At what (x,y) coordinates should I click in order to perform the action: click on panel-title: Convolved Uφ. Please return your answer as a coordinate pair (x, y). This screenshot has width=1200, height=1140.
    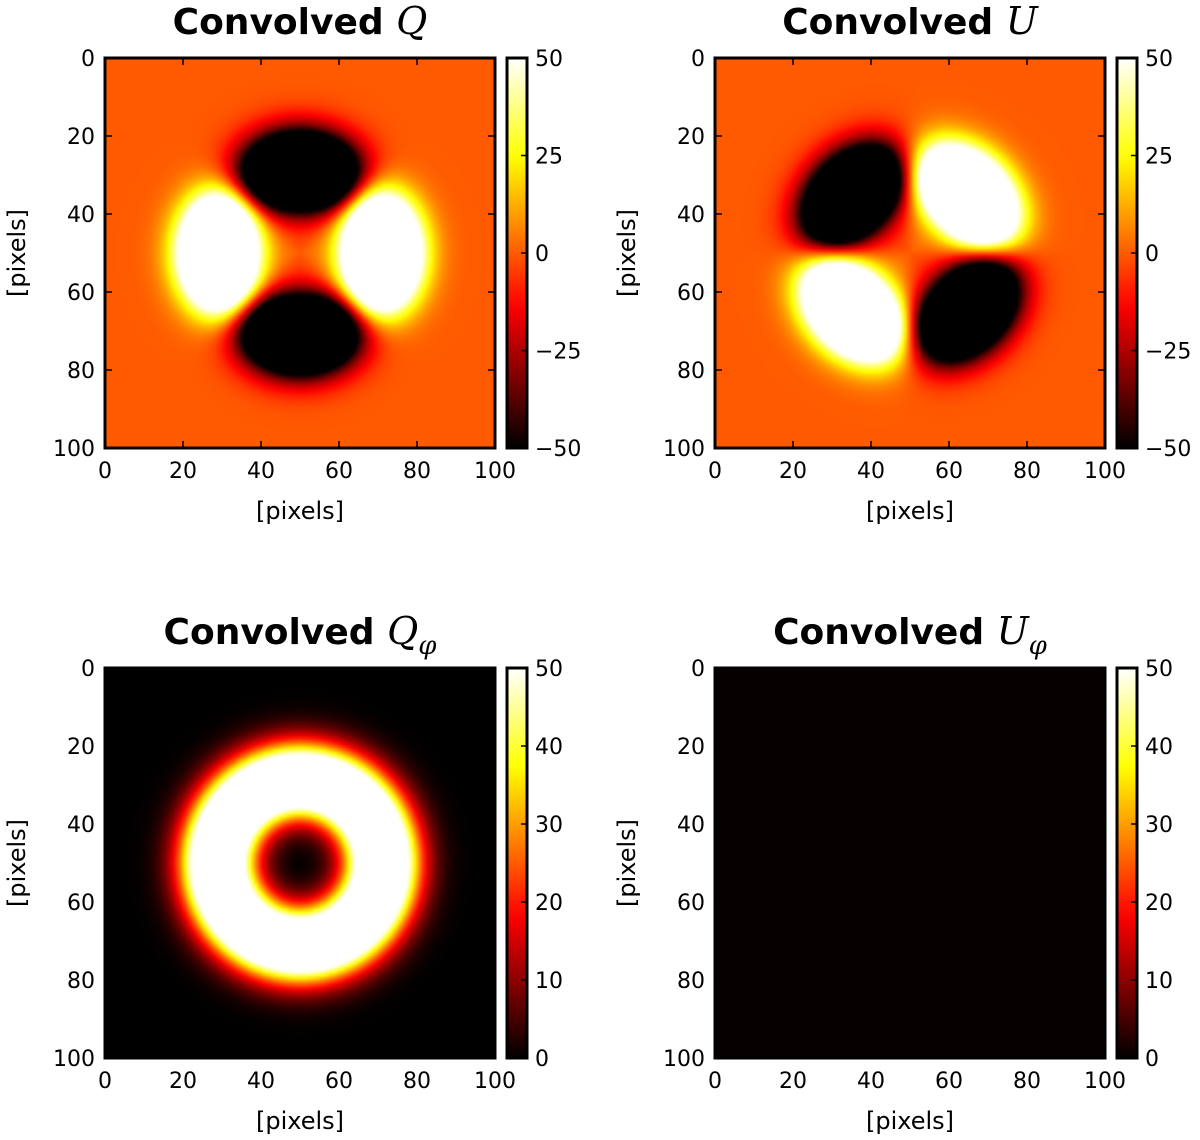
    Looking at the image, I should click on (910, 635).